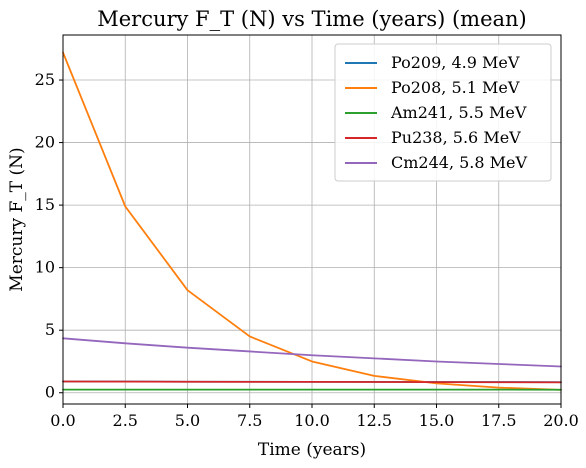 This screenshot has height=468, width=586. I want to click on x-tick-label: 12.5, so click(374, 420).